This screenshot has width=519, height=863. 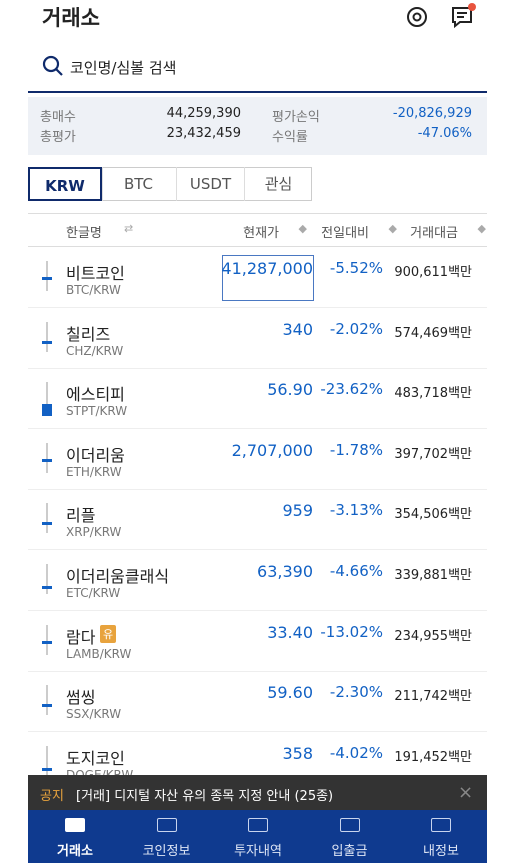 I want to click on change: -4.02%, so click(x=356, y=752).